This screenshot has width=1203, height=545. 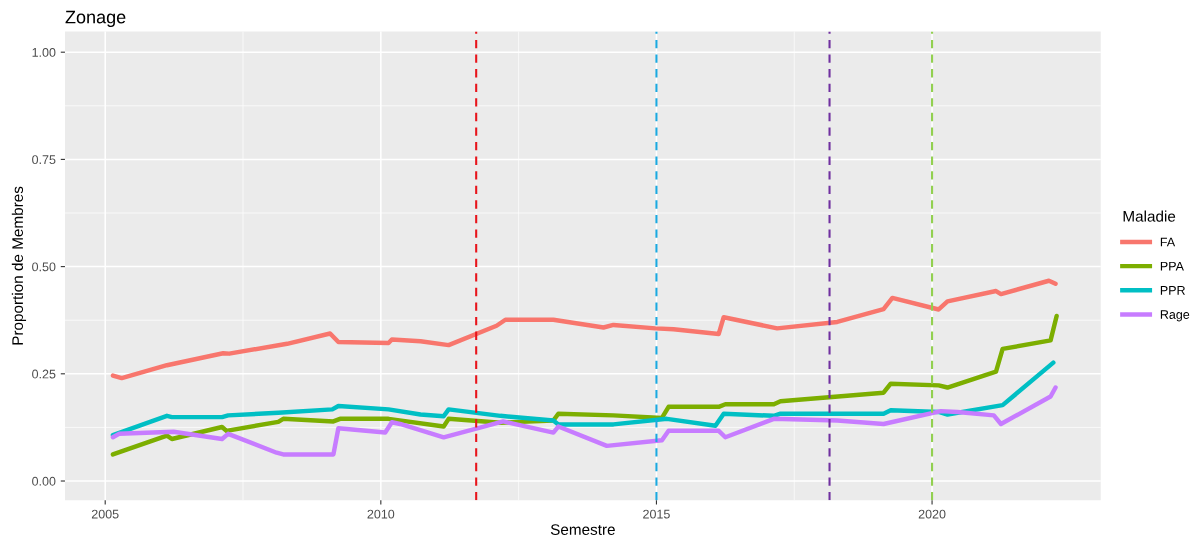 What do you see at coordinates (95, 19) in the screenshot?
I see `chart-title: Zonage` at bounding box center [95, 19].